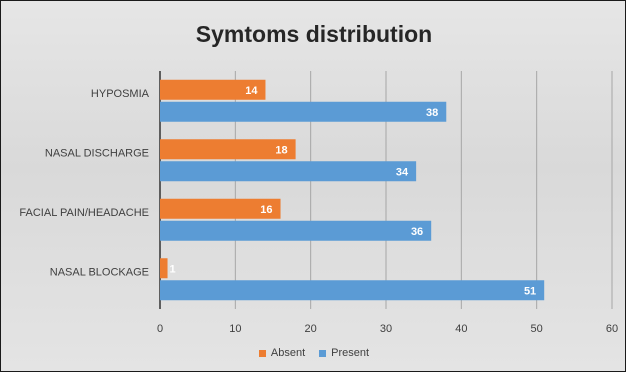 The width and height of the screenshot is (626, 372). What do you see at coordinates (537, 329) in the screenshot?
I see `x-tick-label-50: 50` at bounding box center [537, 329].